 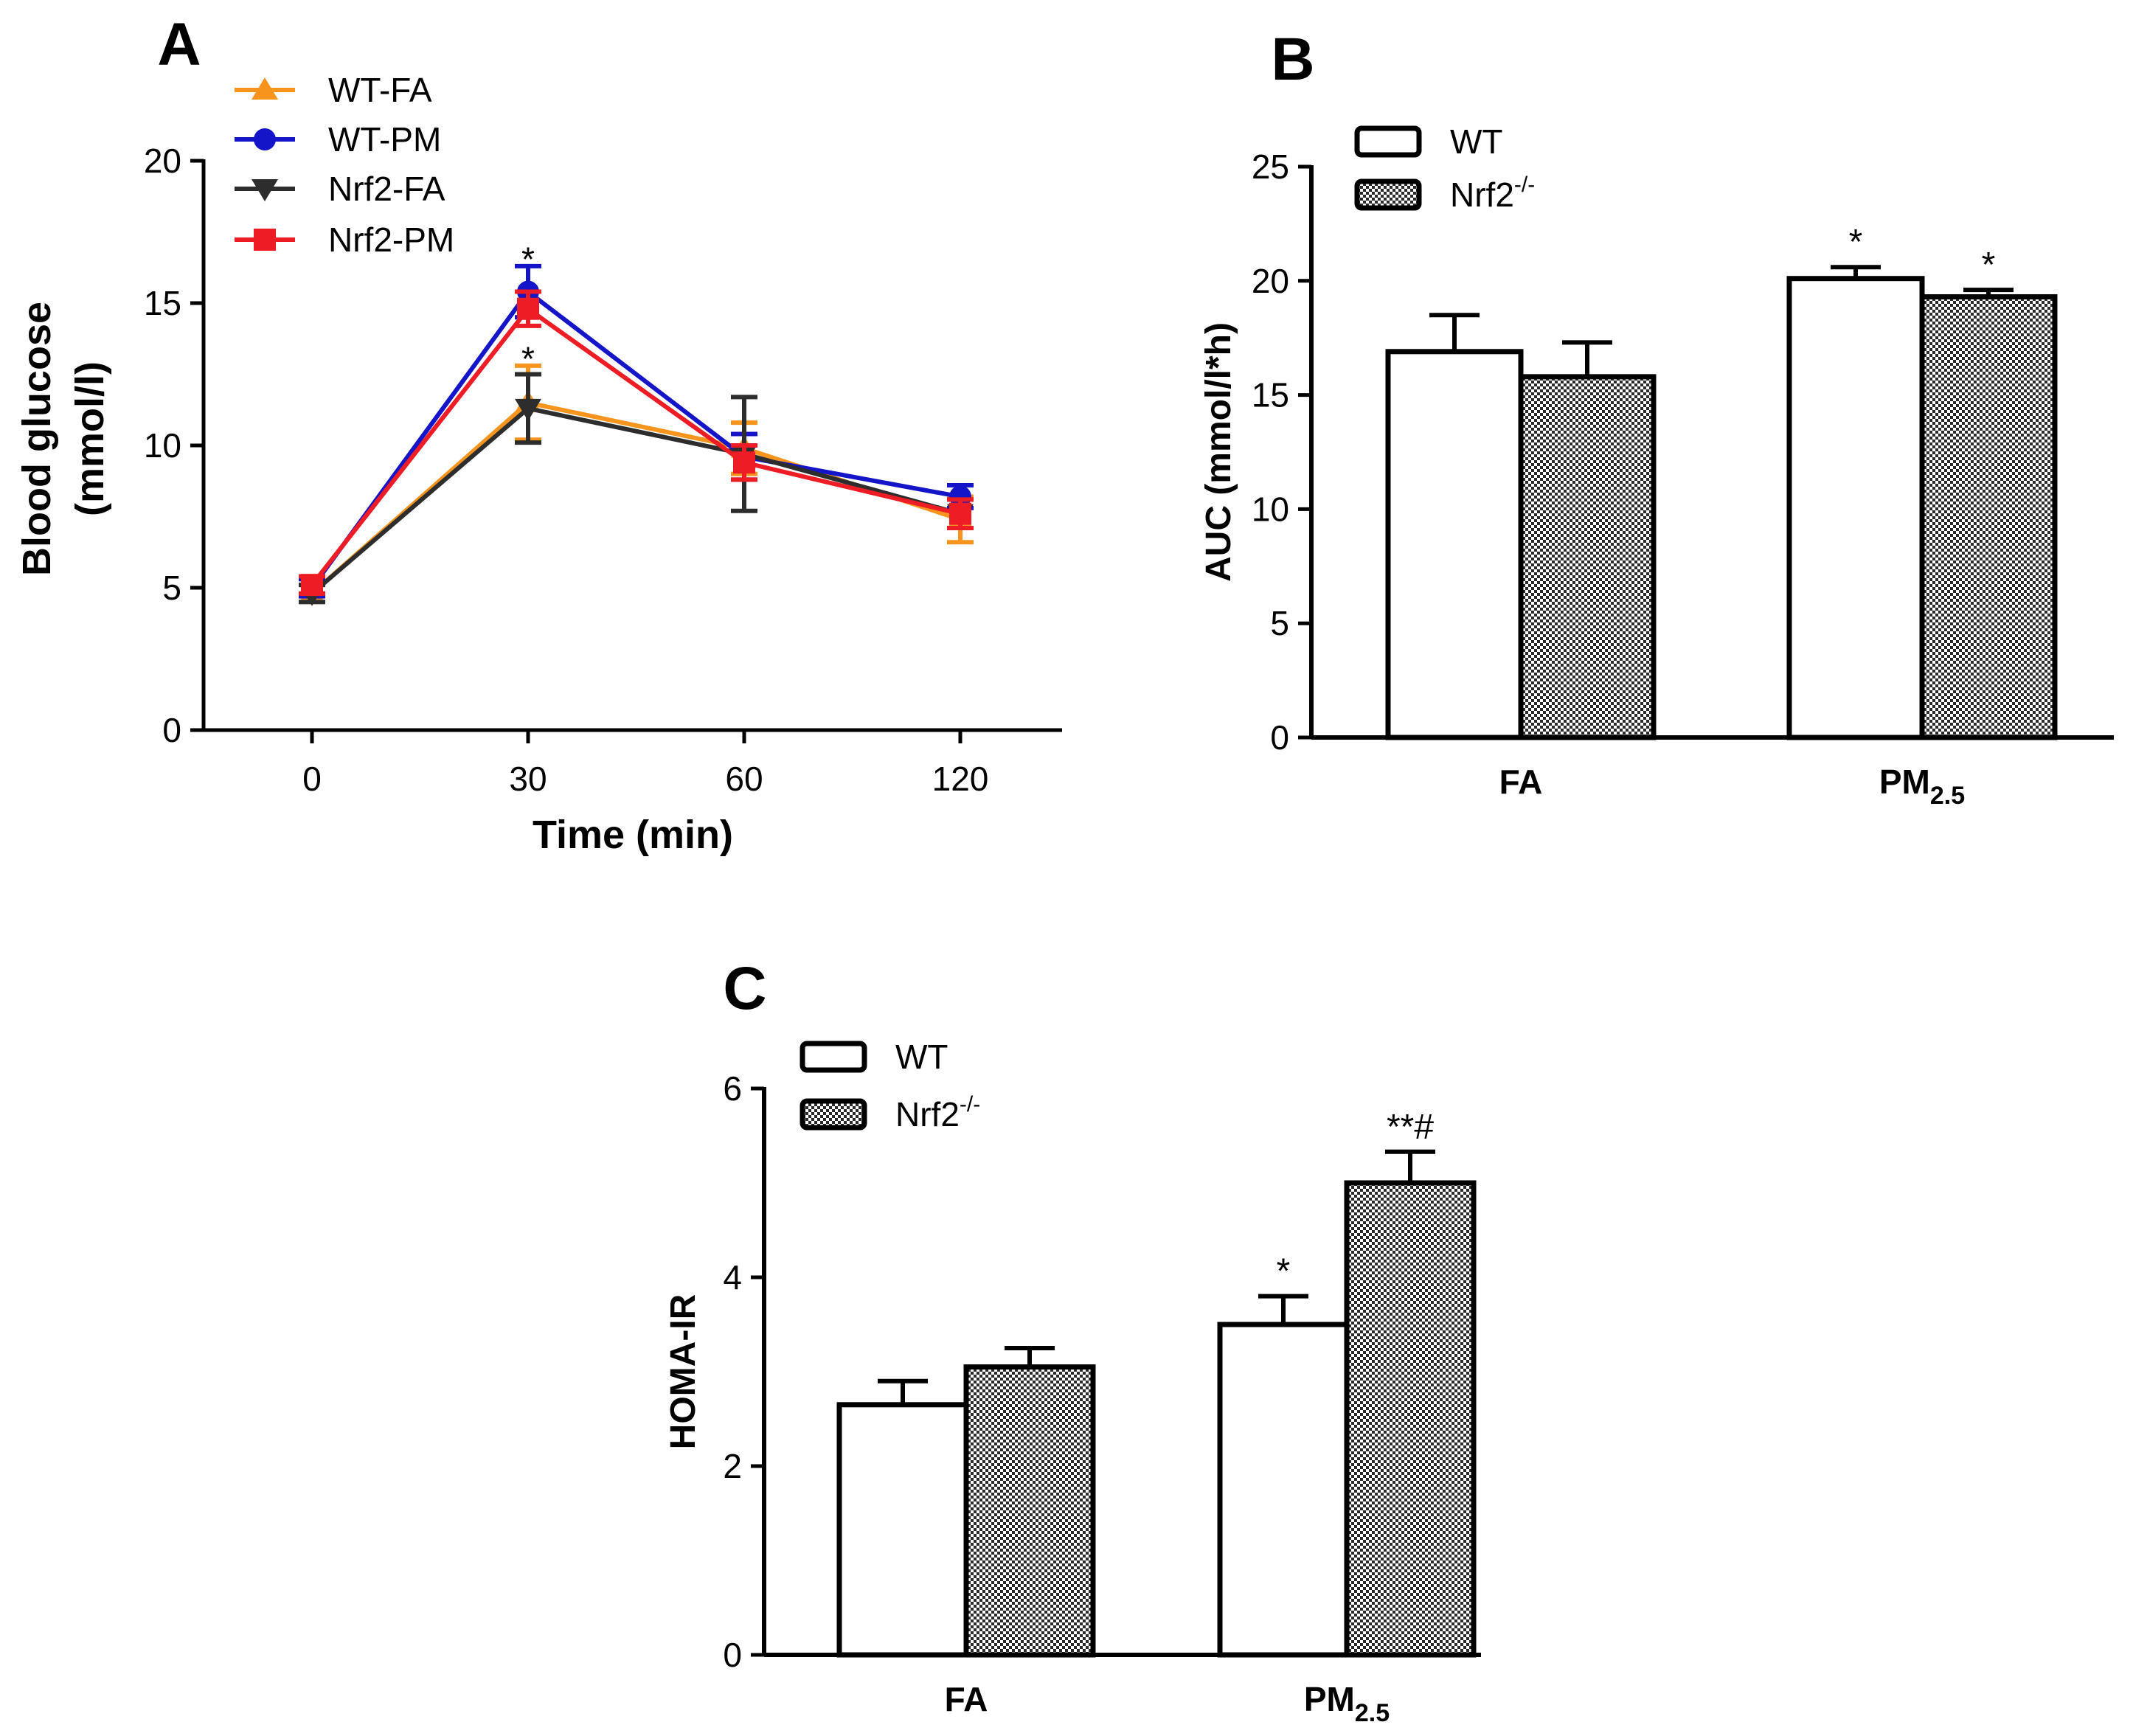 I want to click on series-nrf2-fa, so click(x=636, y=489).